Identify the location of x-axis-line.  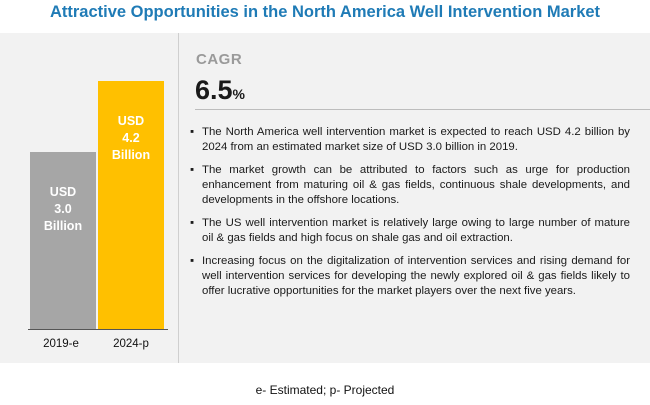
(98, 329).